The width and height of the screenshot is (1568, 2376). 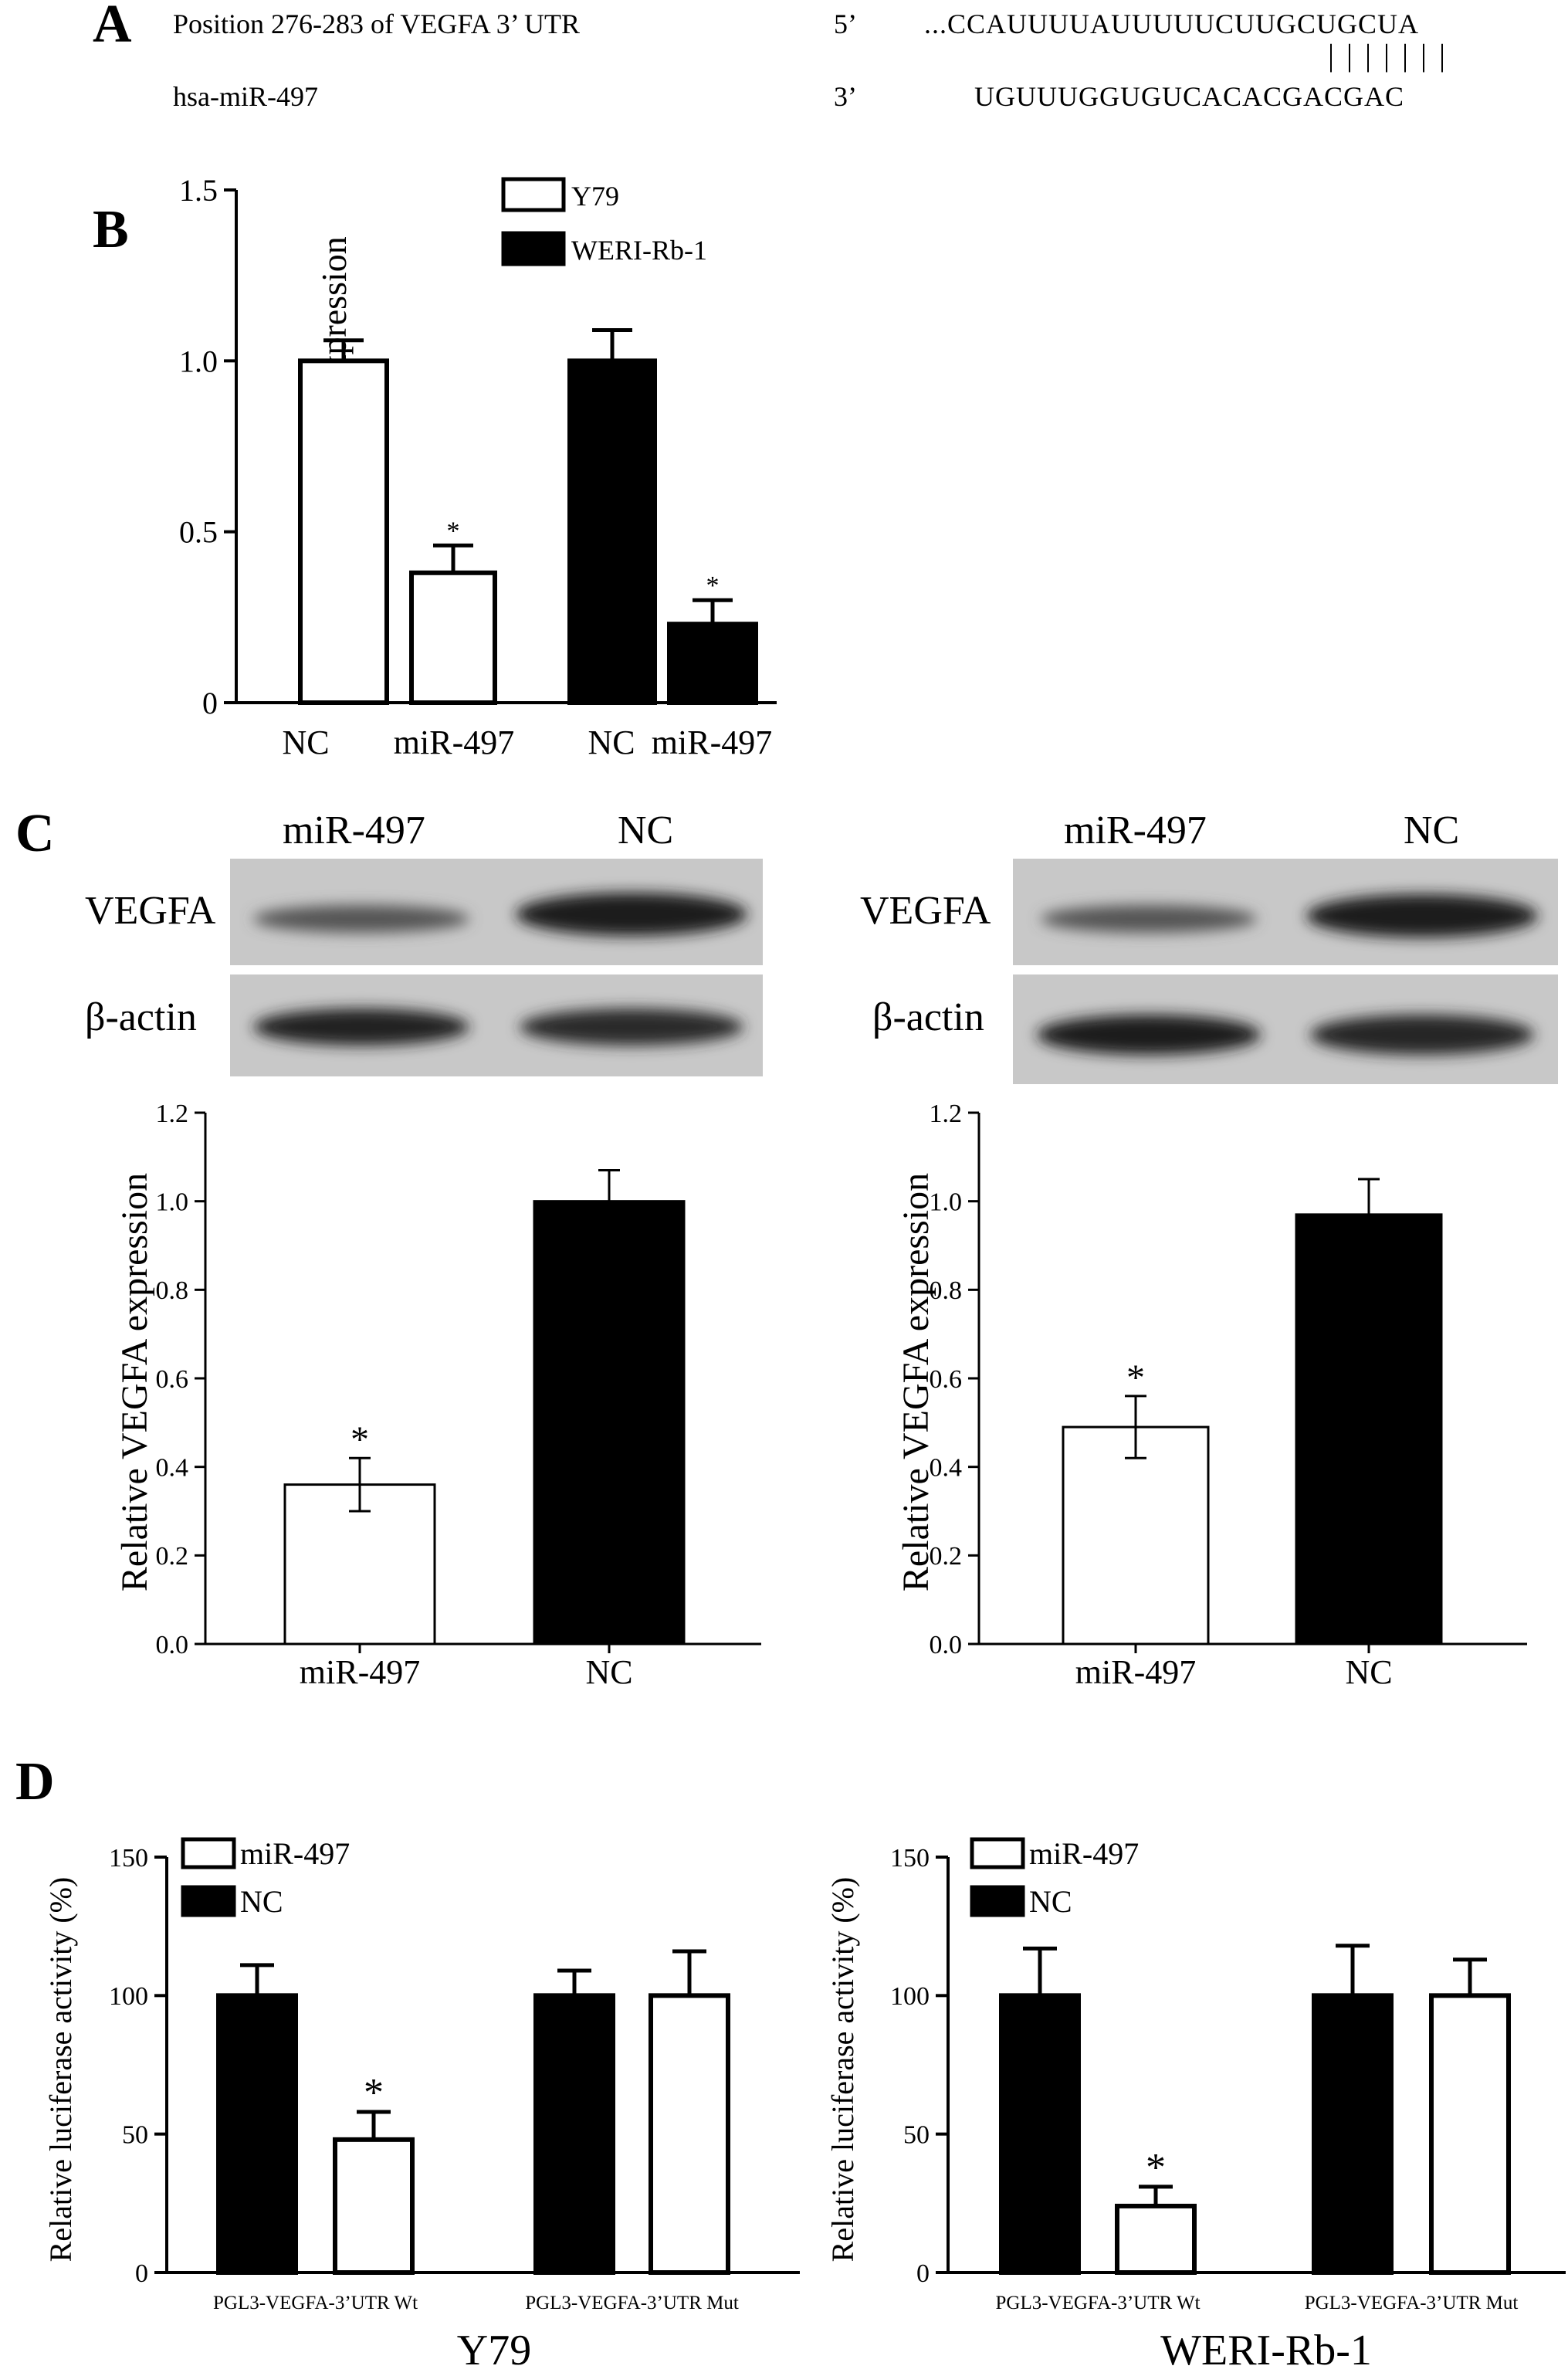 What do you see at coordinates (946, 1379) in the screenshot?
I see `chart-c-right-y-tick-label: 0.6` at bounding box center [946, 1379].